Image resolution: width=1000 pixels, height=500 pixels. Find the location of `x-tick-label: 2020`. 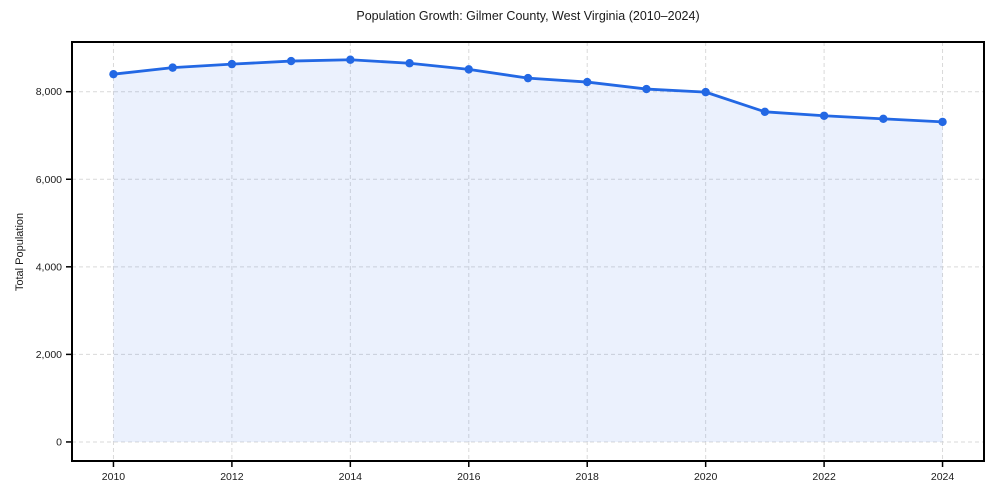

x-tick-label: 2020 is located at coordinates (706, 477).